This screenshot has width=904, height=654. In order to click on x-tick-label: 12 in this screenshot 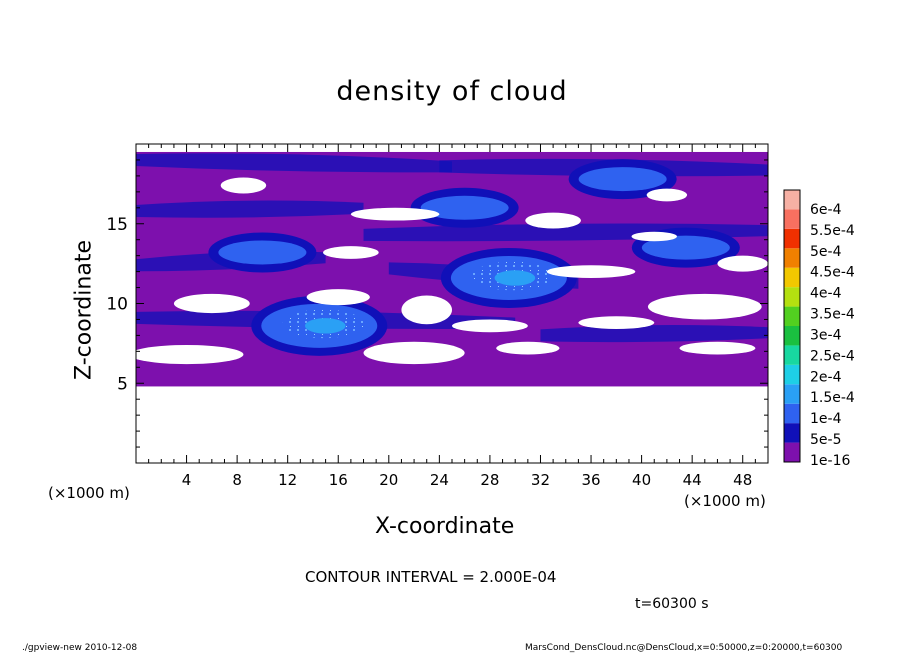, I will do `click(287, 480)`.